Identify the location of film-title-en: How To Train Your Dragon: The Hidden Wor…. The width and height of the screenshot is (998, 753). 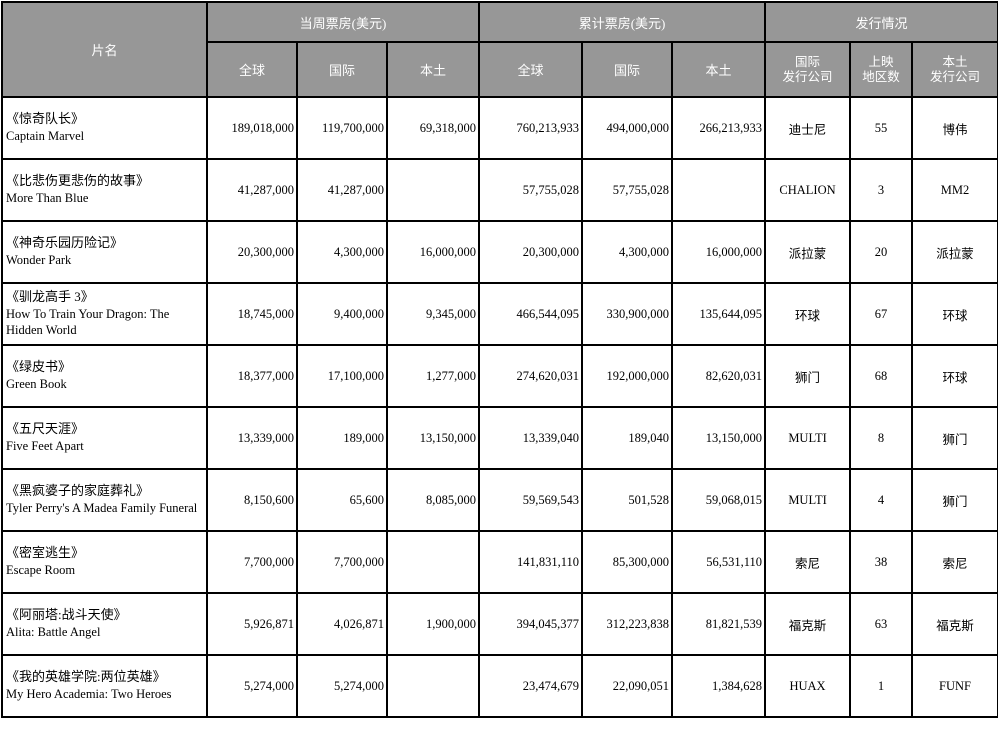
(88, 322).